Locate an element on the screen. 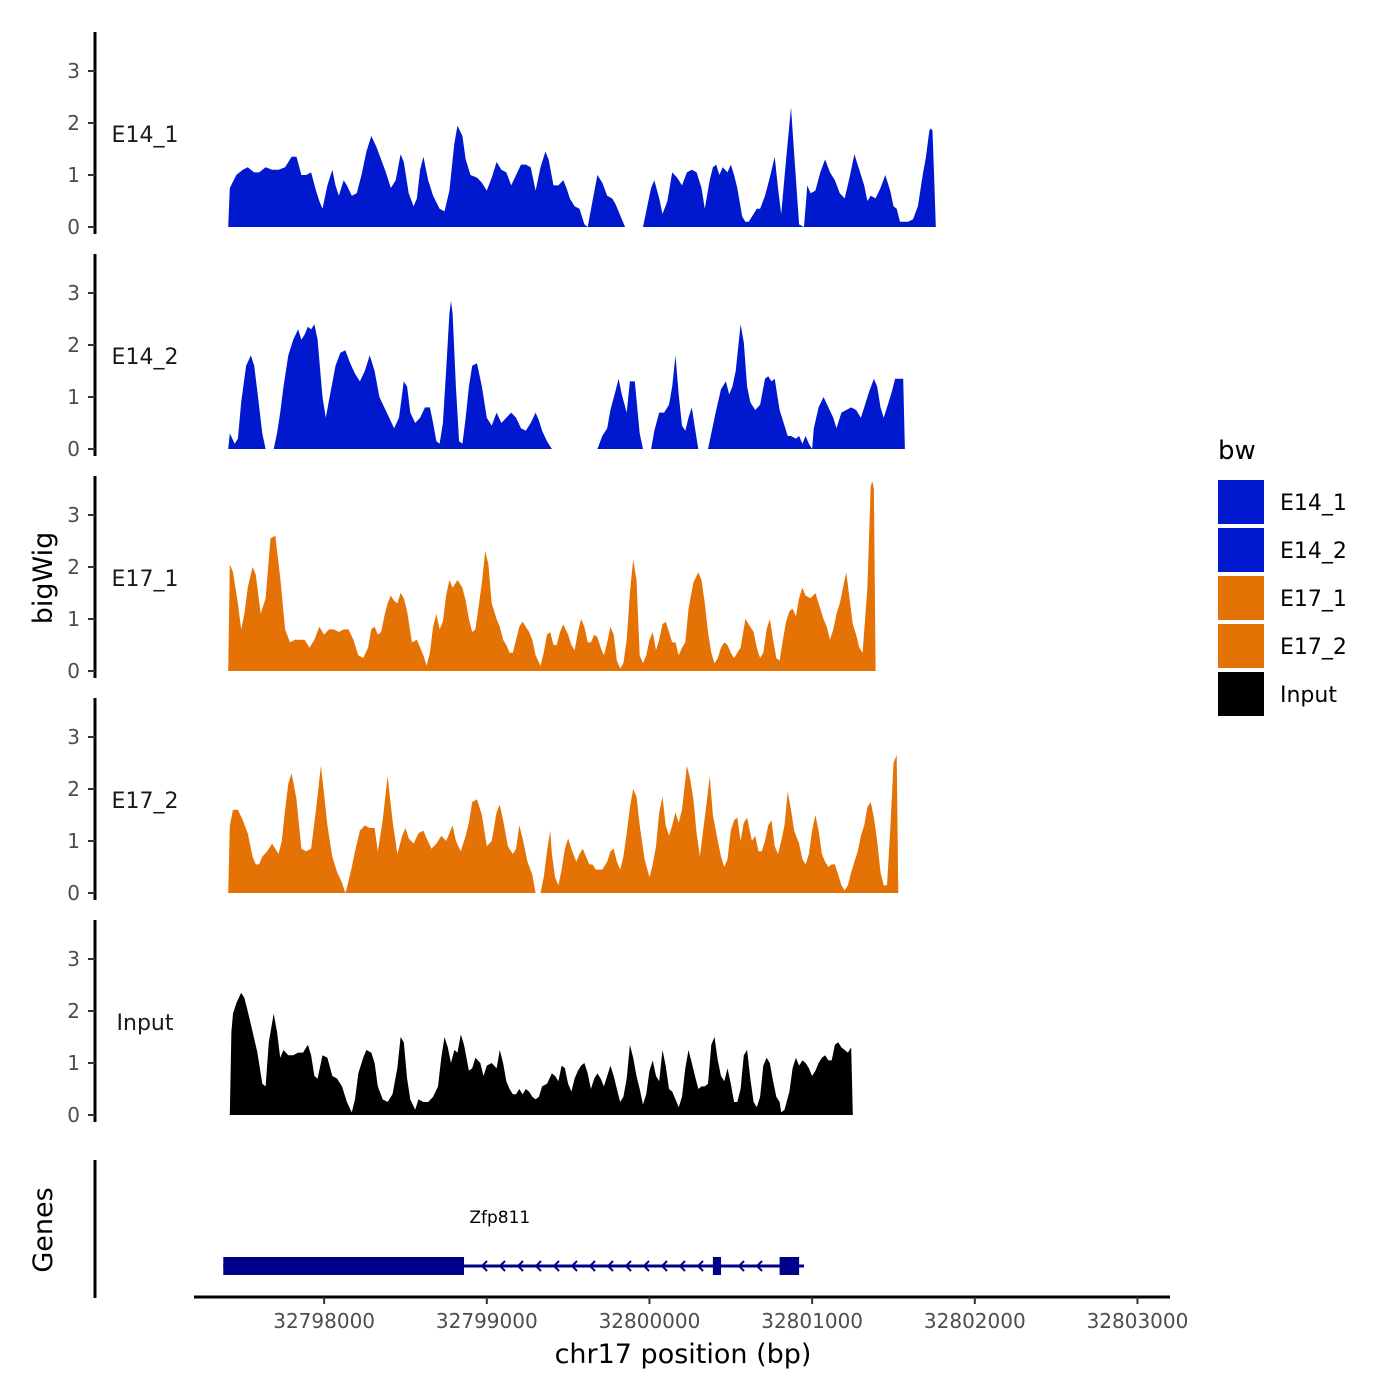  x-tick-label: 32801000 is located at coordinates (812, 1321).